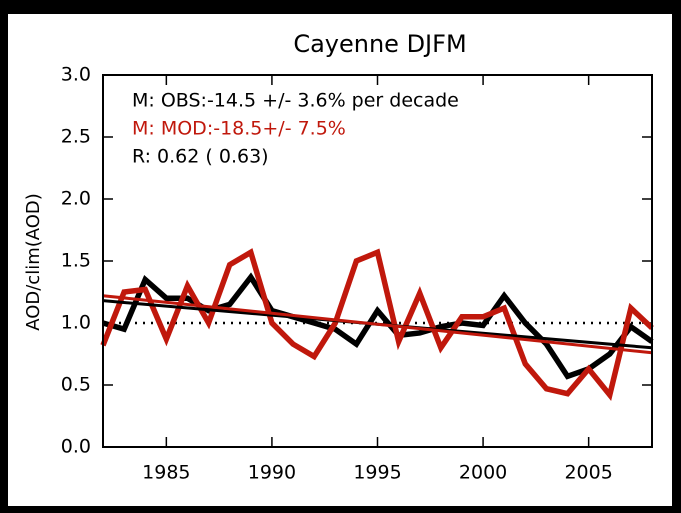 Image resolution: width=681 pixels, height=513 pixels. Describe the element at coordinates (272, 473) in the screenshot. I see `x-tick-label: 1990` at that location.